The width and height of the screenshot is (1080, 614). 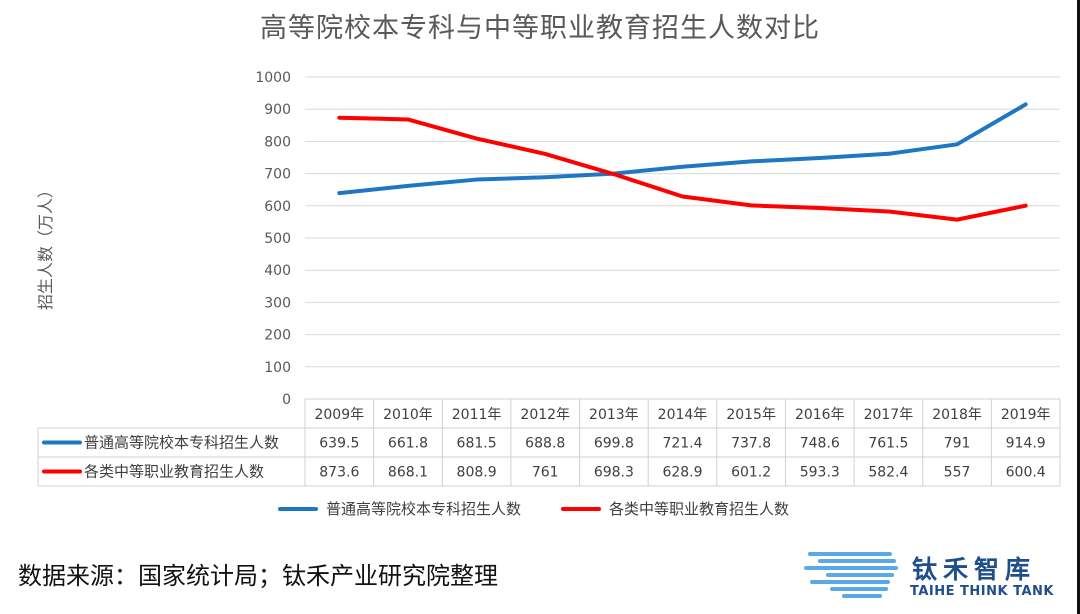 What do you see at coordinates (751, 473) in the screenshot?
I see `table-value: 601.2` at bounding box center [751, 473].